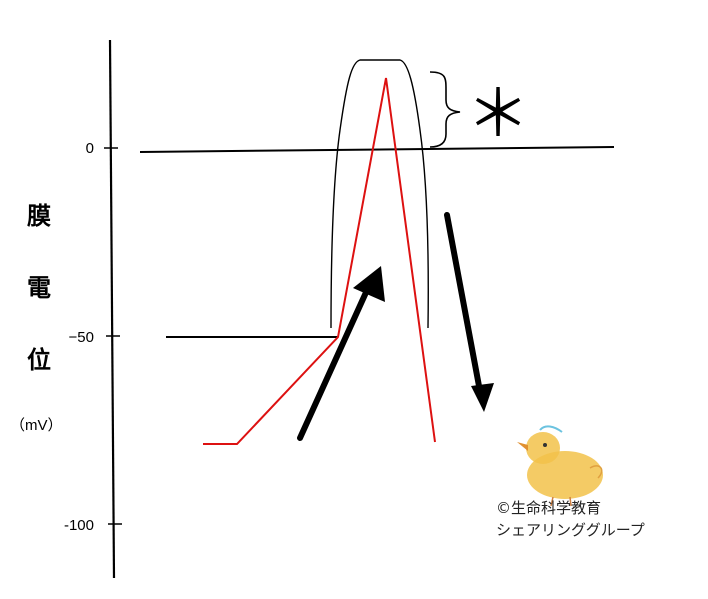 This screenshot has height=599, width=708. Describe the element at coordinates (112, 309) in the screenshot. I see `y-axis-line` at that location.